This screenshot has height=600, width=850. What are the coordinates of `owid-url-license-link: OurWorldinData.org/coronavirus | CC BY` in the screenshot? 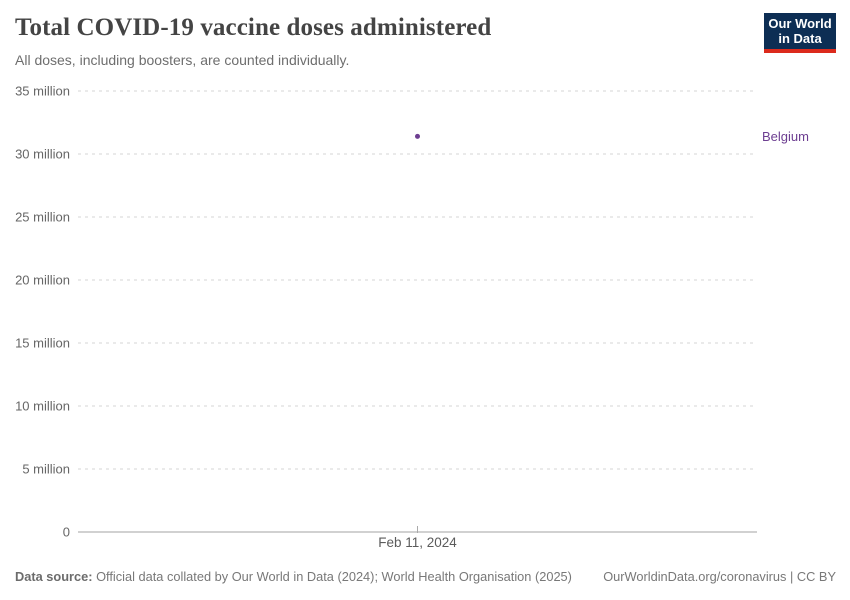 It's located at (719, 576).